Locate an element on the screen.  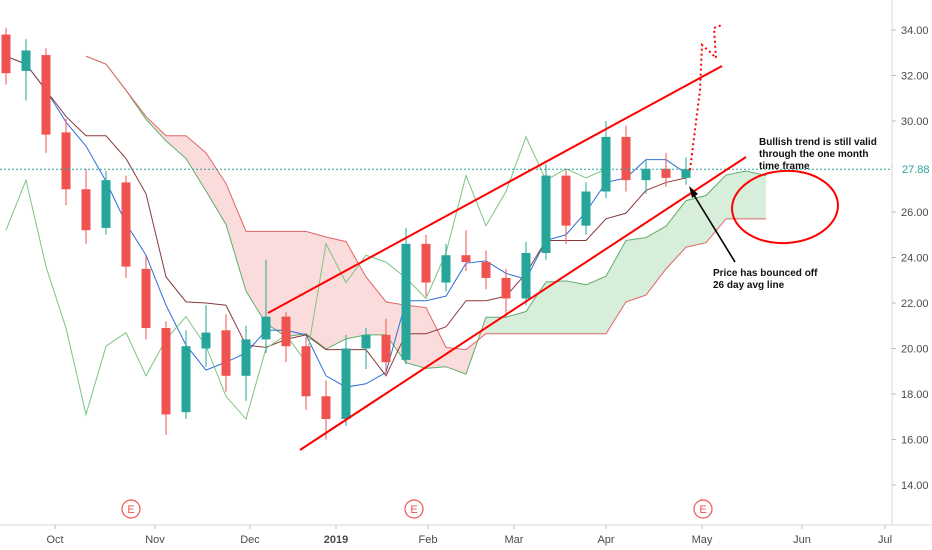
bounce-note-line1: Price has bounced off is located at coordinates (765, 273).